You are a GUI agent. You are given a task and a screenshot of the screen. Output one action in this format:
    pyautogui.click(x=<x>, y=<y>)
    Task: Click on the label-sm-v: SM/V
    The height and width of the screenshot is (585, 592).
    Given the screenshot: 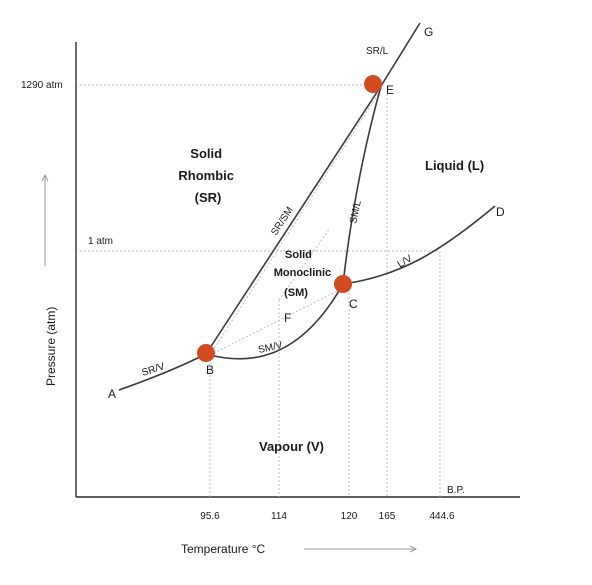 What is the action you would take?
    pyautogui.click(x=270, y=348)
    